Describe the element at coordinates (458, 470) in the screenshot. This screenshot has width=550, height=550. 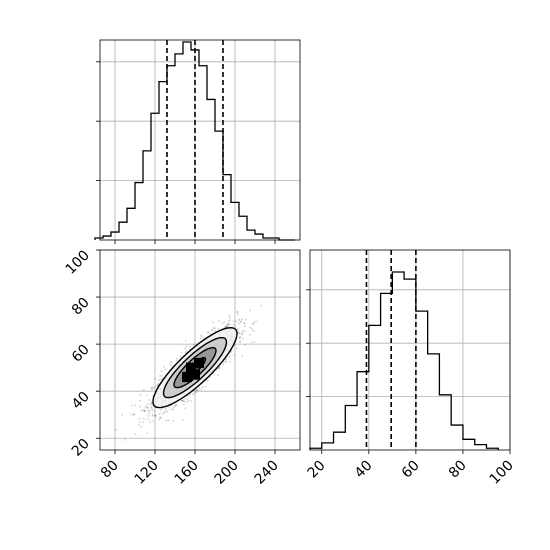
I see `x-tick-label: 80` at that location.